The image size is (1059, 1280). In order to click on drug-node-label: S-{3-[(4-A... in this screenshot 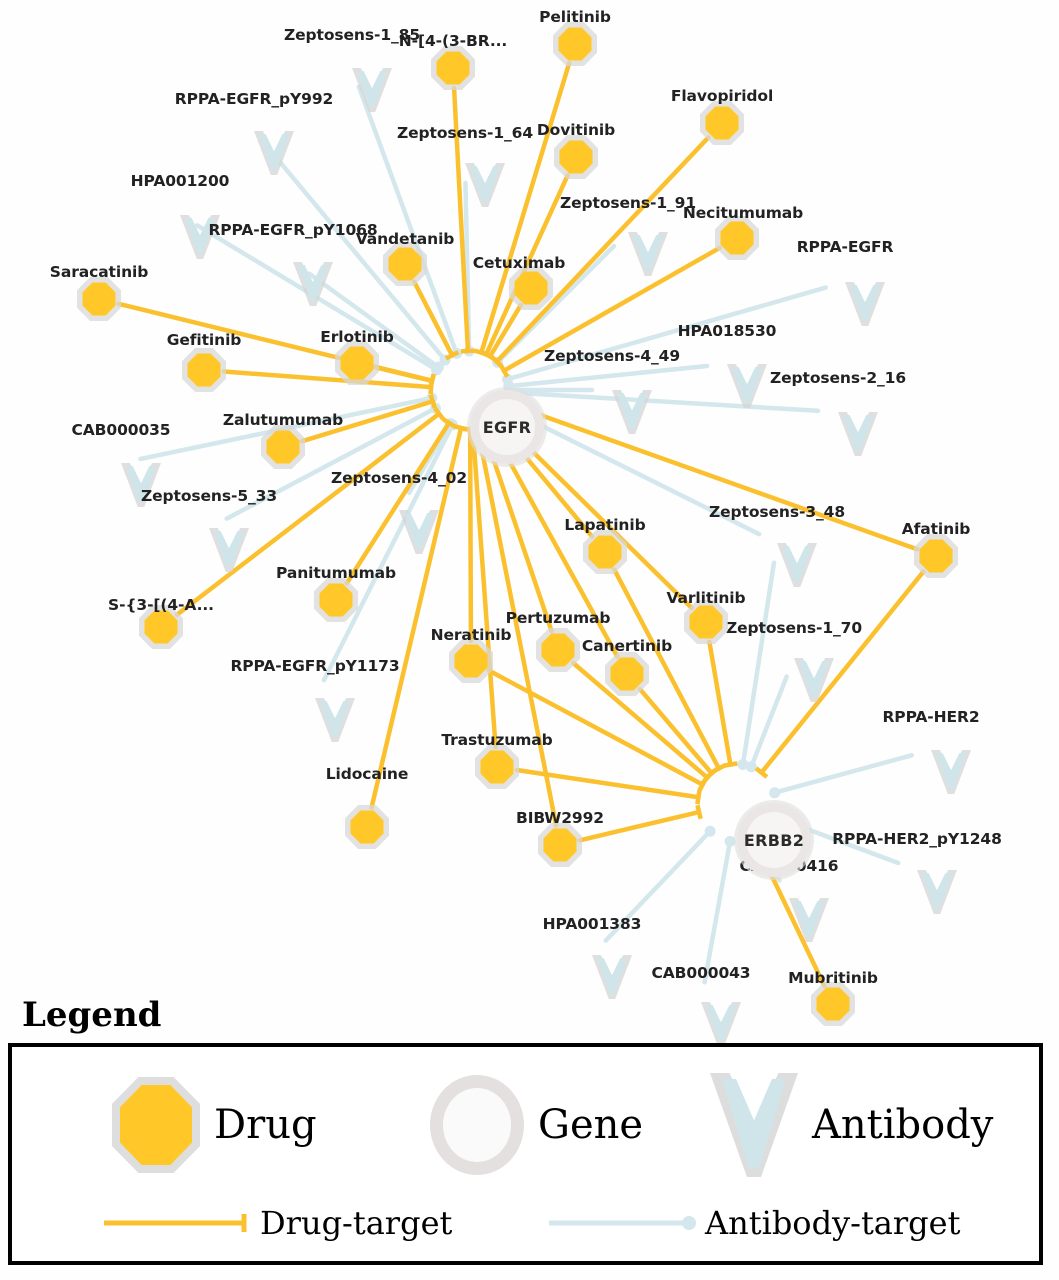, I will do `click(161, 605)`.